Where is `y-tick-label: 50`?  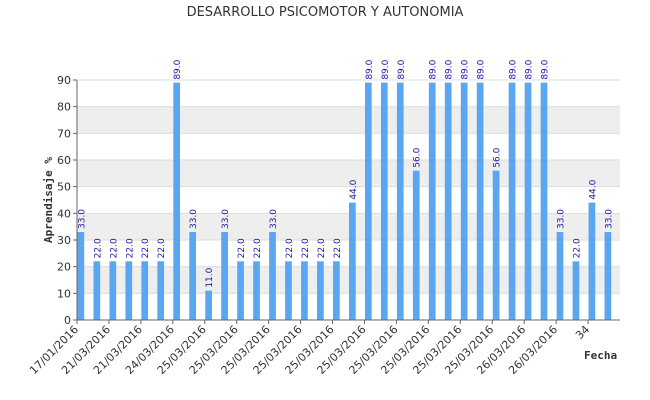 y-tick-label: 50 is located at coordinates (64, 187).